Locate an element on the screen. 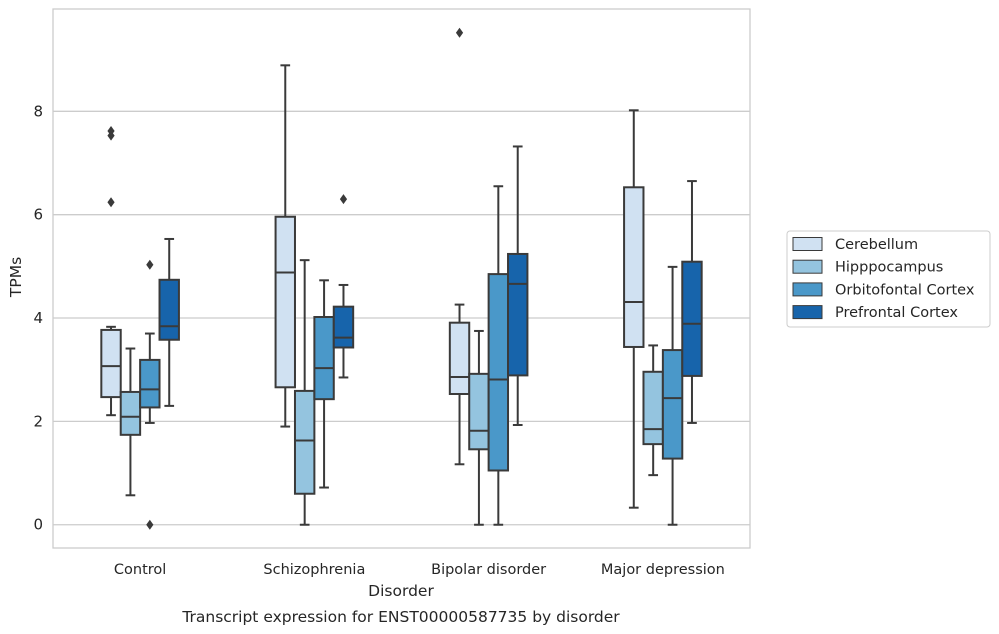 Image resolution: width=999 pixels, height=634 pixels. legend-frame is located at coordinates (888, 279).